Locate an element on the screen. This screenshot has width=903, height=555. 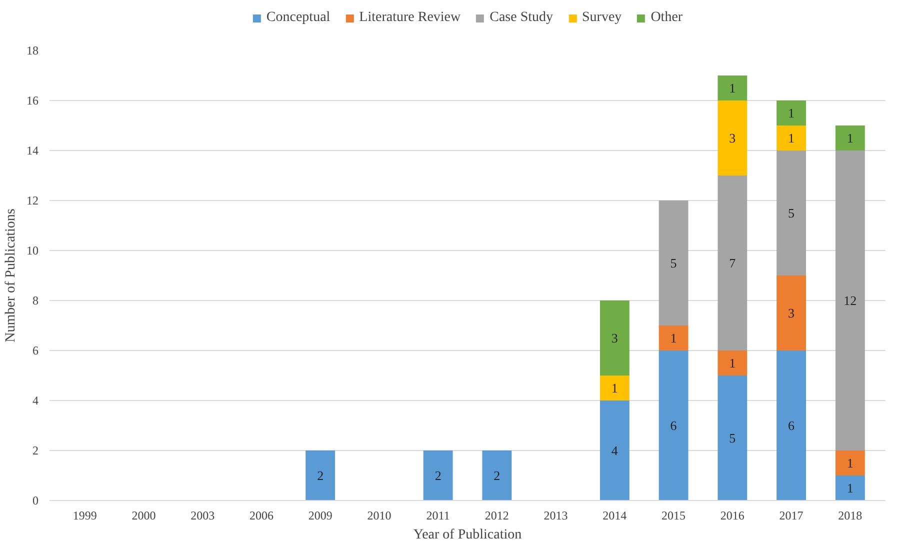
legend-label: Survey is located at coordinates (602, 18).